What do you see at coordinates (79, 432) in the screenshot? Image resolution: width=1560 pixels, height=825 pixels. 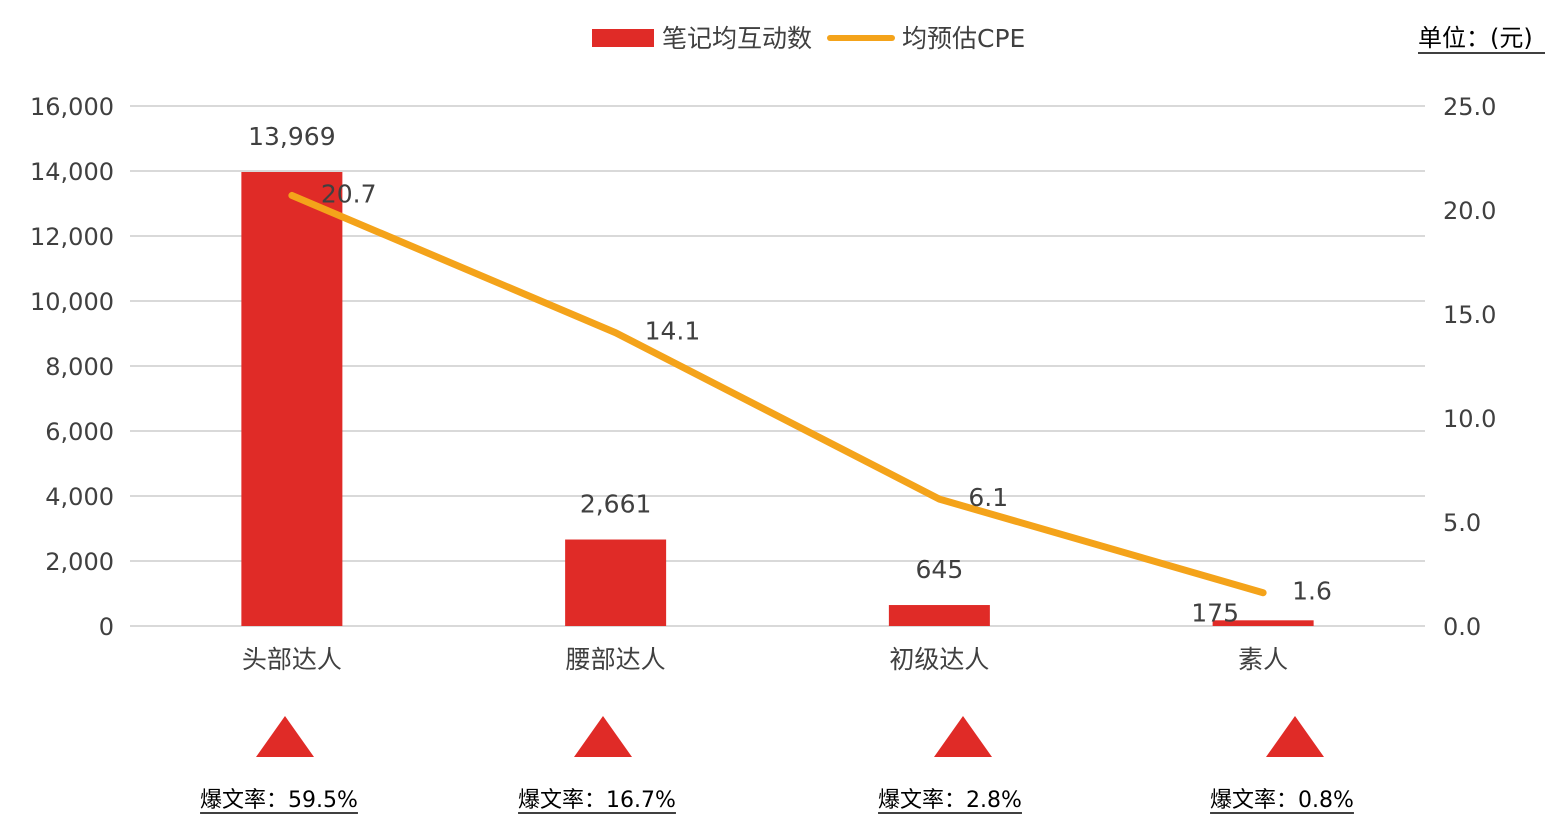 I see `left-tick-label: 6,000` at bounding box center [79, 432].